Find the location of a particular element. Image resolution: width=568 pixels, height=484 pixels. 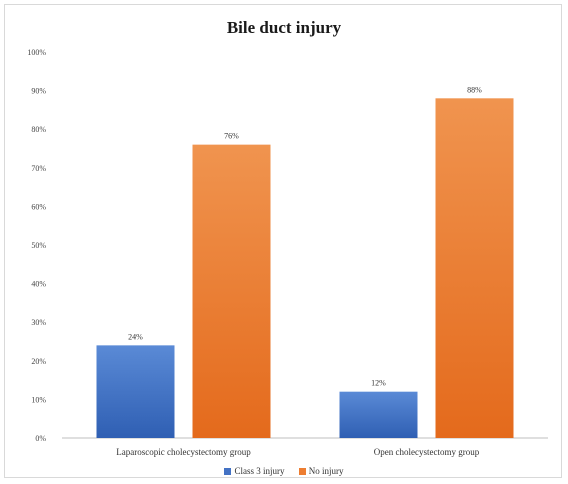

y-tick-label: 80% is located at coordinates (38, 129).